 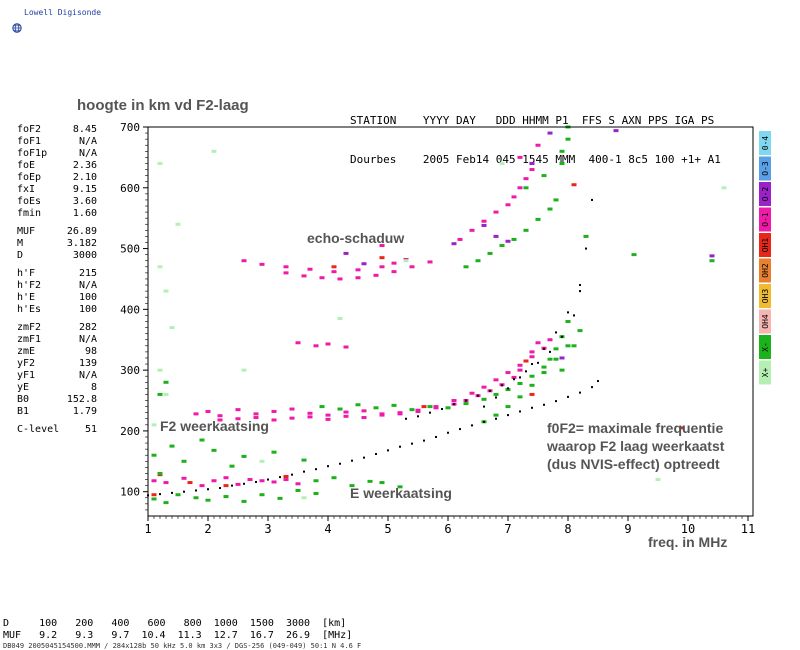 What do you see at coordinates (635, 428) in the screenshot?
I see `fof2-annotation-line1: f0F2= maximale frequentie` at bounding box center [635, 428].